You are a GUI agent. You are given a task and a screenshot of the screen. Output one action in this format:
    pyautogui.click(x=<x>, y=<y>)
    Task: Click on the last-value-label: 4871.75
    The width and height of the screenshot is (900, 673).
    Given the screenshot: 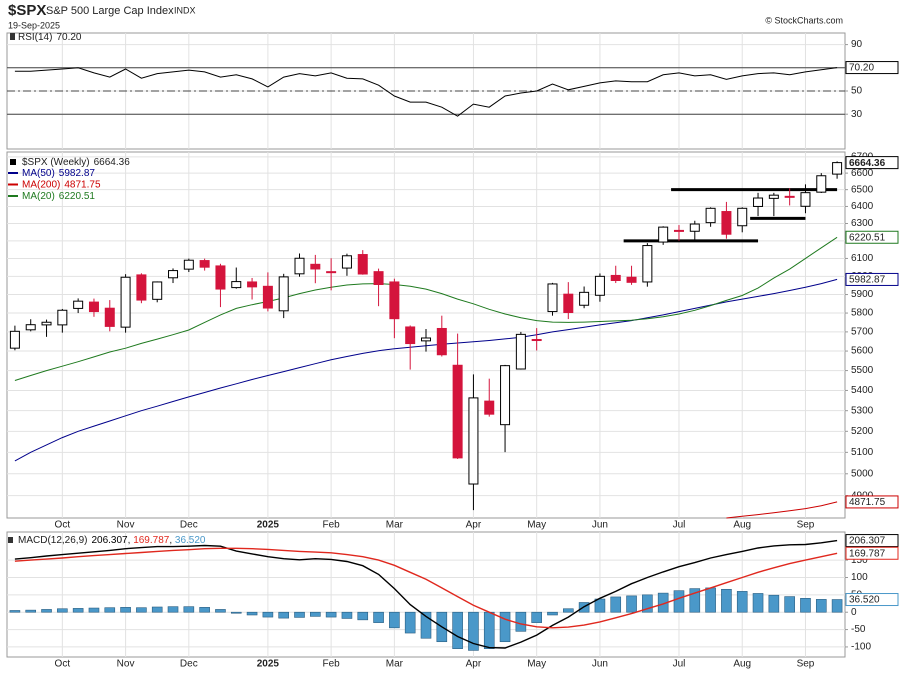 What is the action you would take?
    pyautogui.click(x=867, y=502)
    